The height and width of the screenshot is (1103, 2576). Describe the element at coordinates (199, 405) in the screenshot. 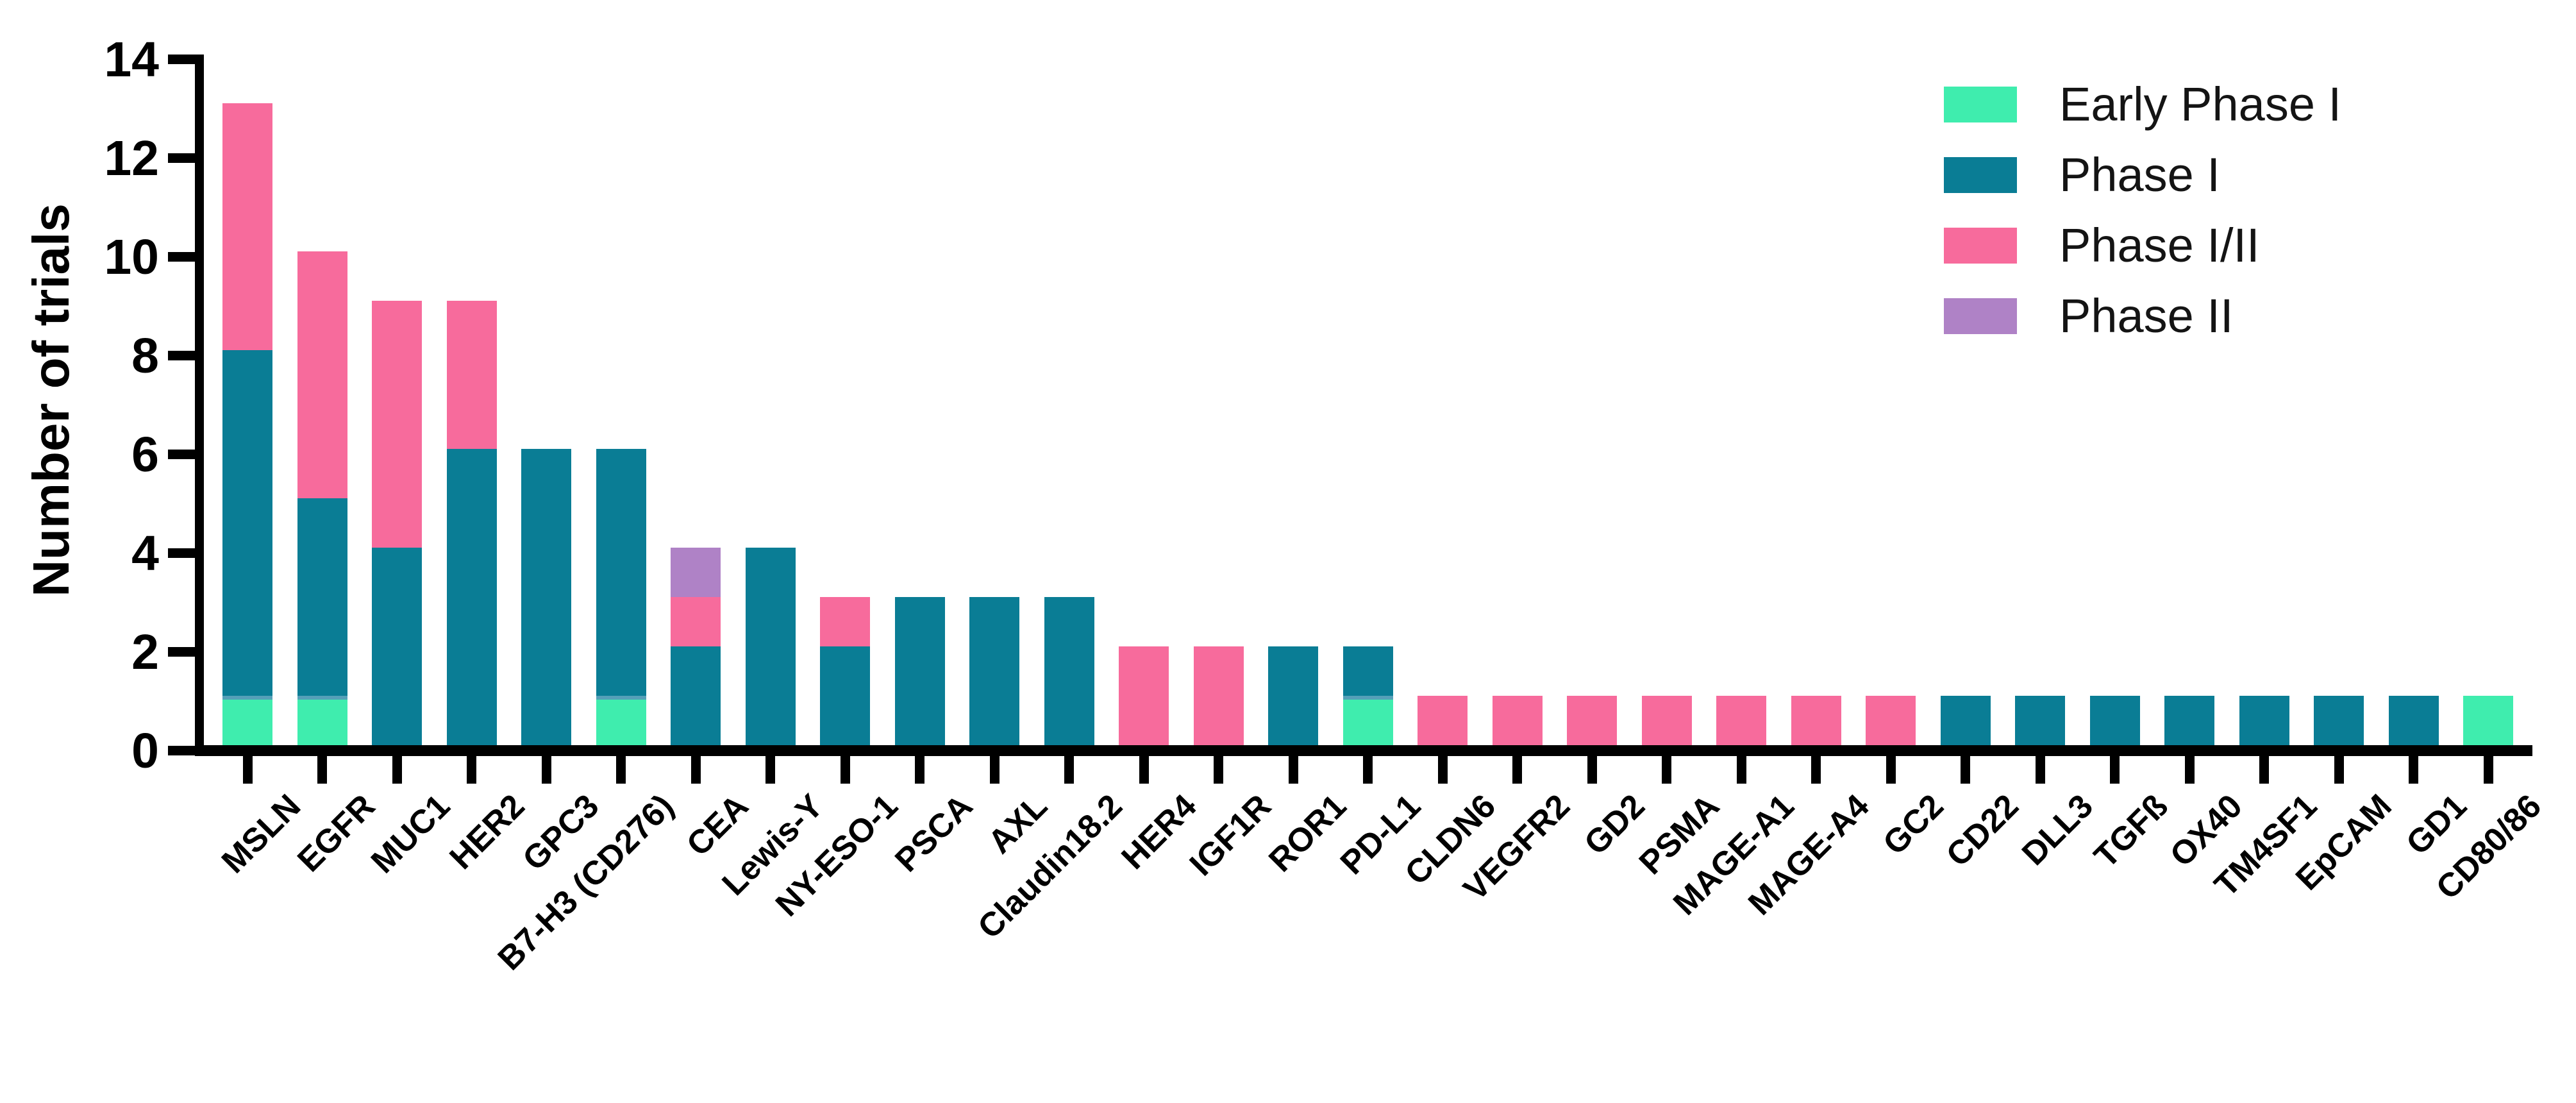

I see `y-axis-line` at that location.